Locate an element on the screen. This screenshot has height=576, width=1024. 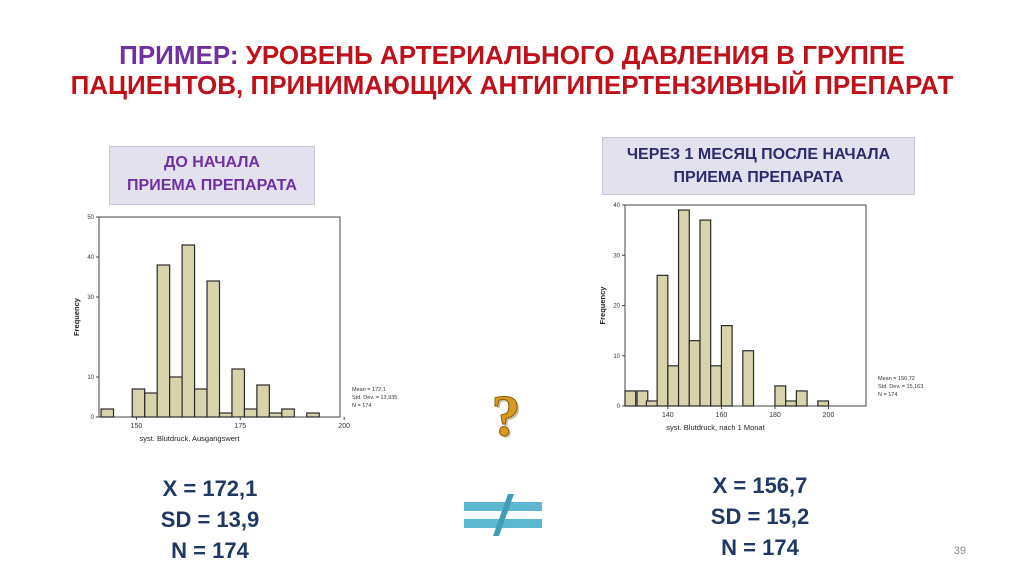
x-tick-label: 175 is located at coordinates (240, 426).